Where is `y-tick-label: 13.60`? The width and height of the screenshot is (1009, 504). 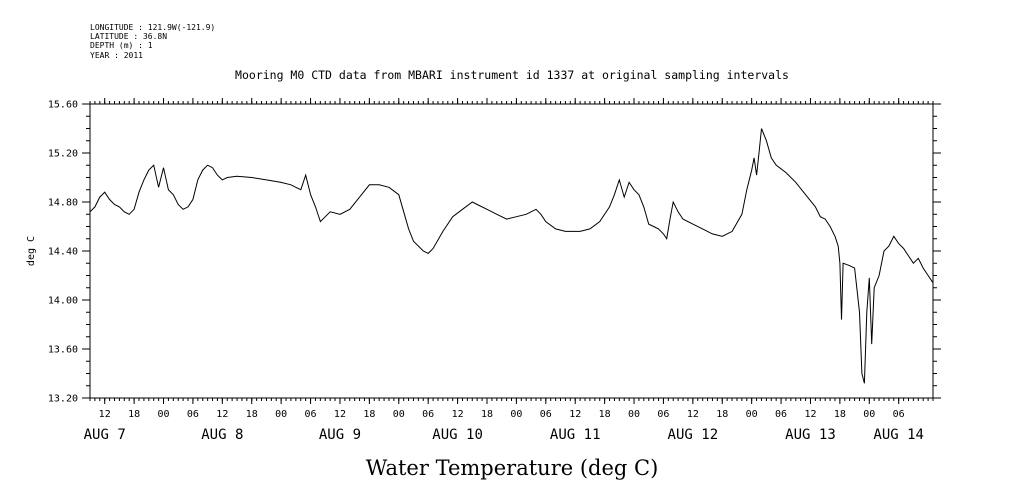 y-tick-label: 13.60 is located at coordinates (63, 350).